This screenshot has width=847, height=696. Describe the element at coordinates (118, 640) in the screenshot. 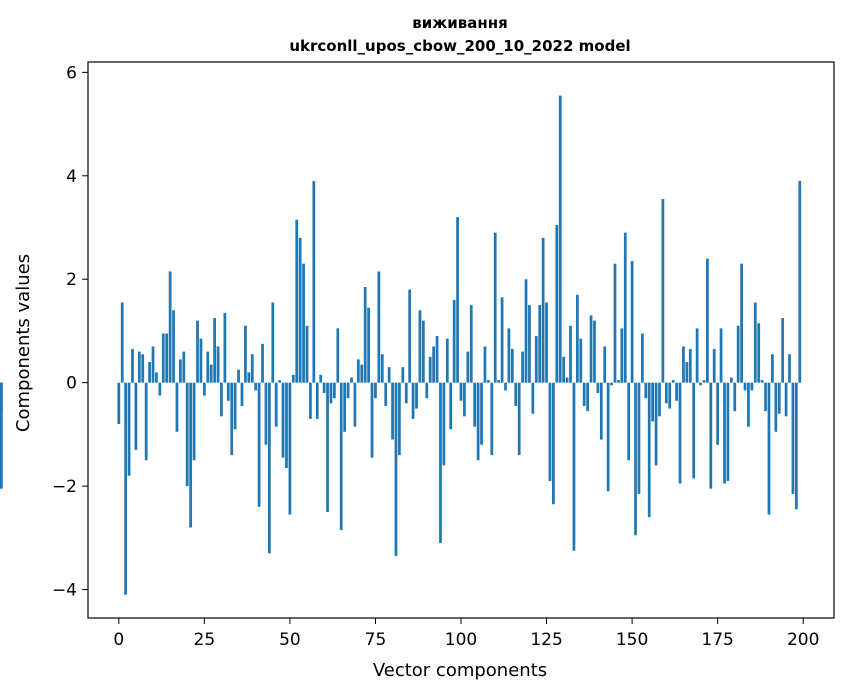

I see `x-tick-label: 0` at that location.